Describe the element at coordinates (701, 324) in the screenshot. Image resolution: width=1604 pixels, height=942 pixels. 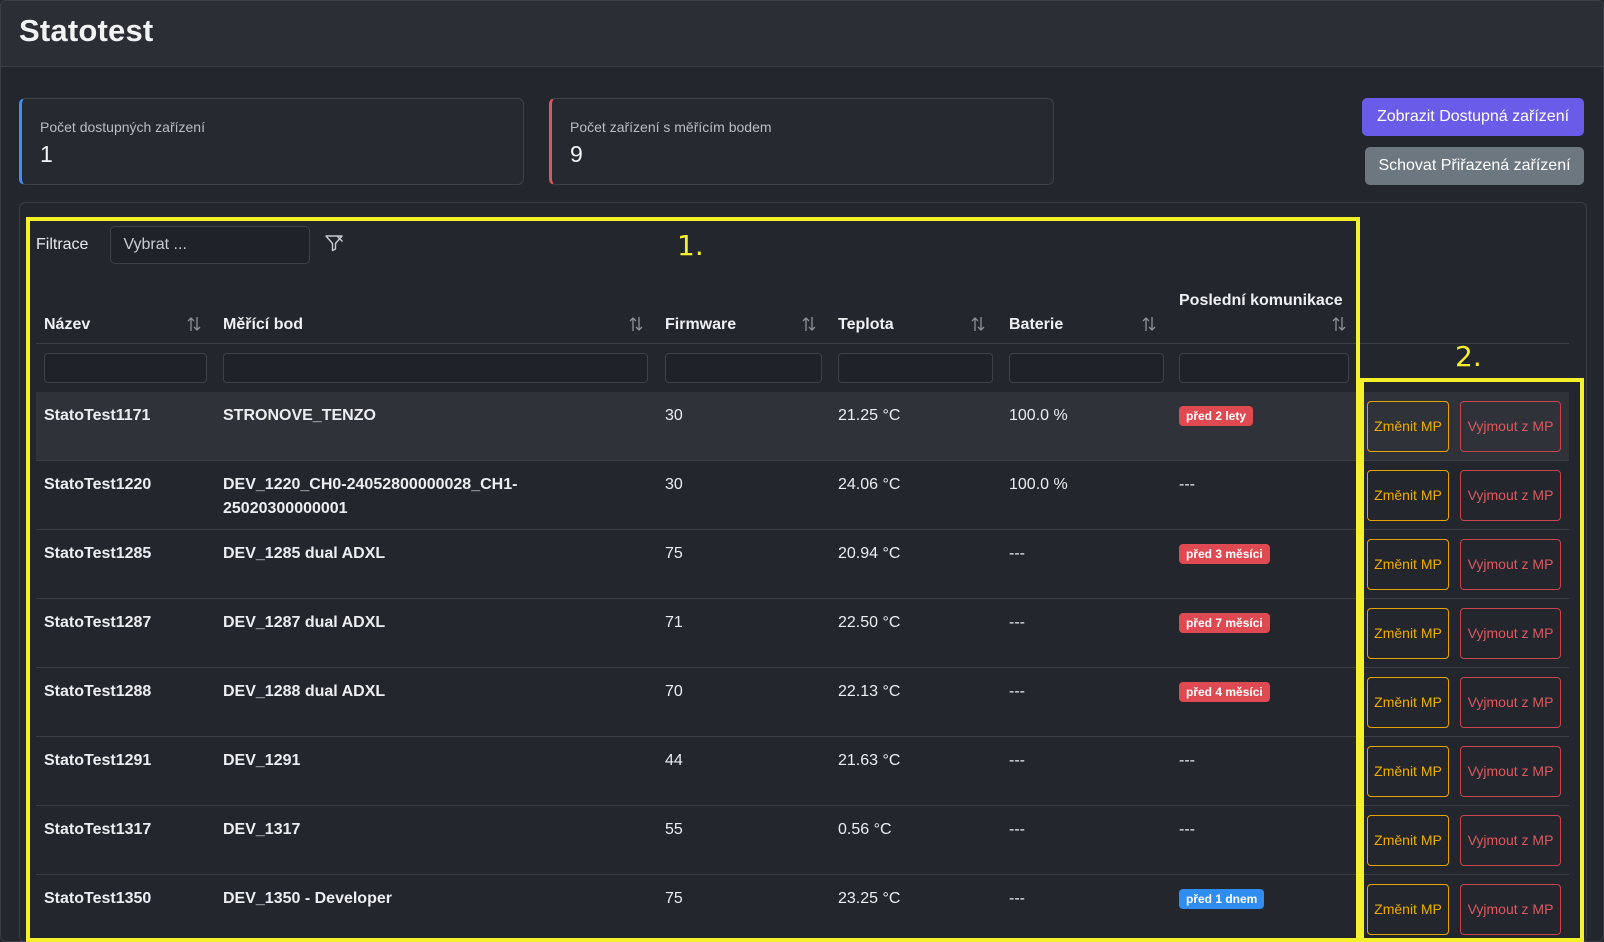
I see `column-header: Firmware` at that location.